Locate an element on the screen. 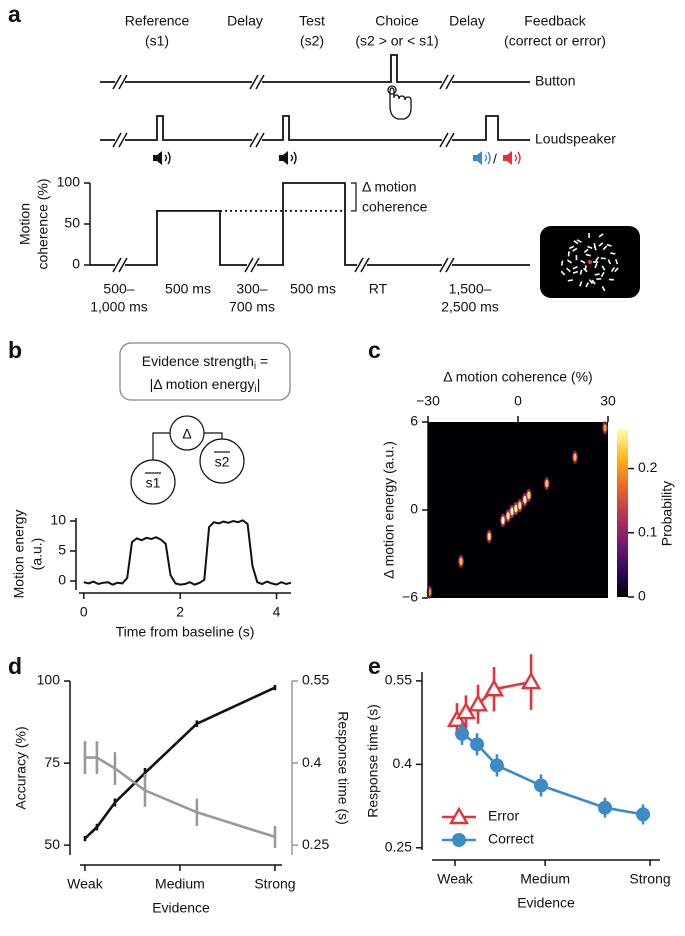  y-tick-label: 10 is located at coordinates (58, 520).